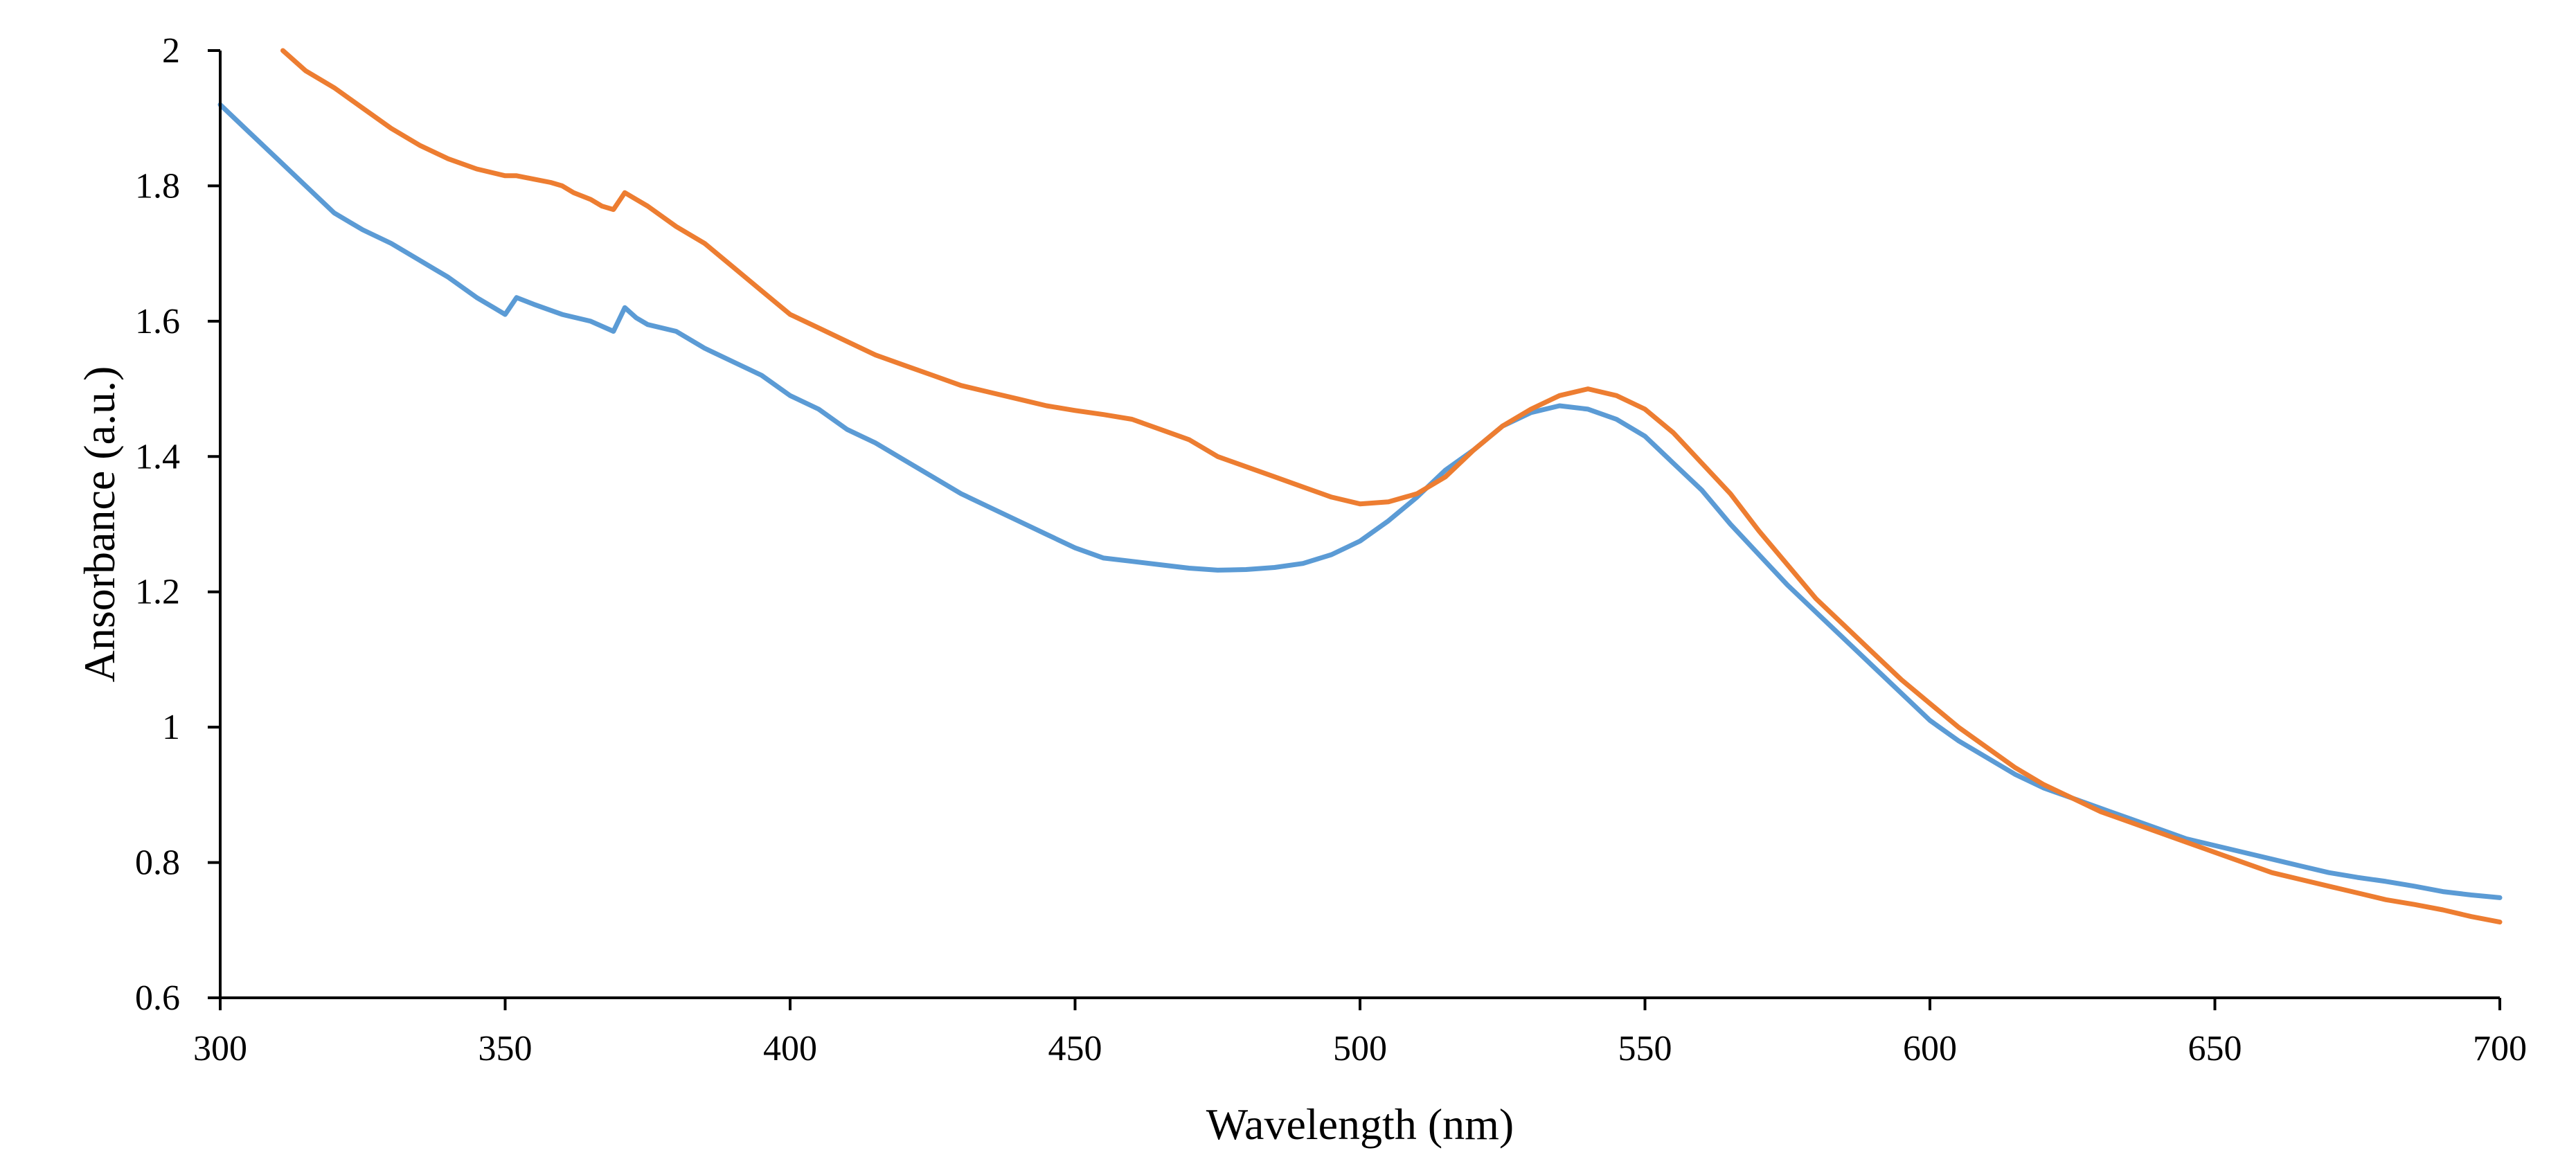 The width and height of the screenshot is (2576, 1164). I want to click on x-tick-label: 300, so click(220, 1048).